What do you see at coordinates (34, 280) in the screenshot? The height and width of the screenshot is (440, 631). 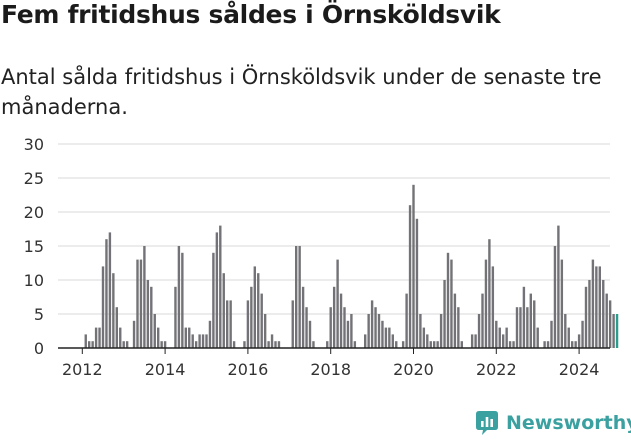 I see `y-tick-label: 10` at bounding box center [34, 280].